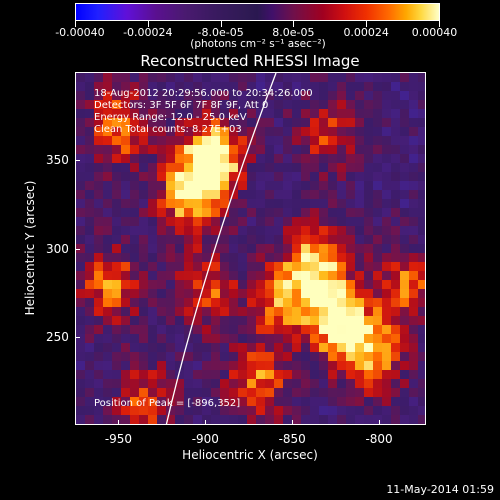 This screenshot has height=500, width=500. What do you see at coordinates (57, 248) in the screenshot?
I see `y-tick-label: 300` at bounding box center [57, 248].